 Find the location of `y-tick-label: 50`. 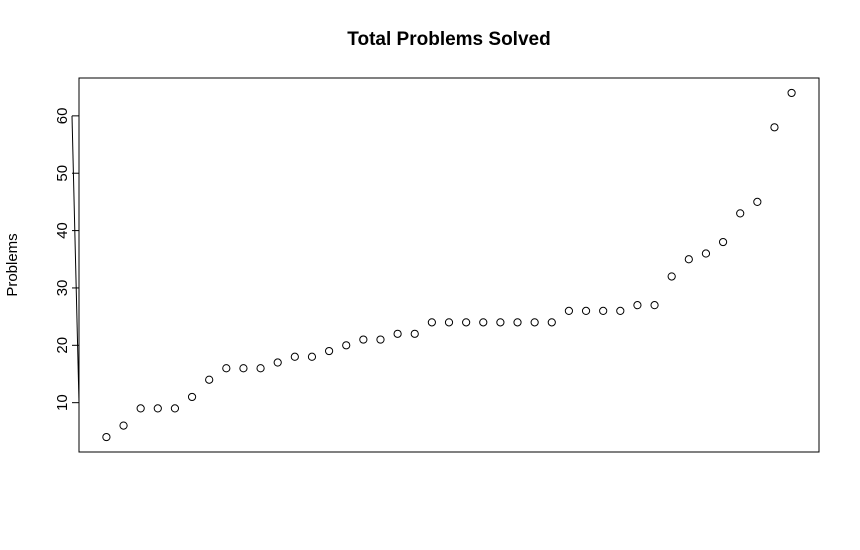

y-tick-label: 50 is located at coordinates (62, 173).